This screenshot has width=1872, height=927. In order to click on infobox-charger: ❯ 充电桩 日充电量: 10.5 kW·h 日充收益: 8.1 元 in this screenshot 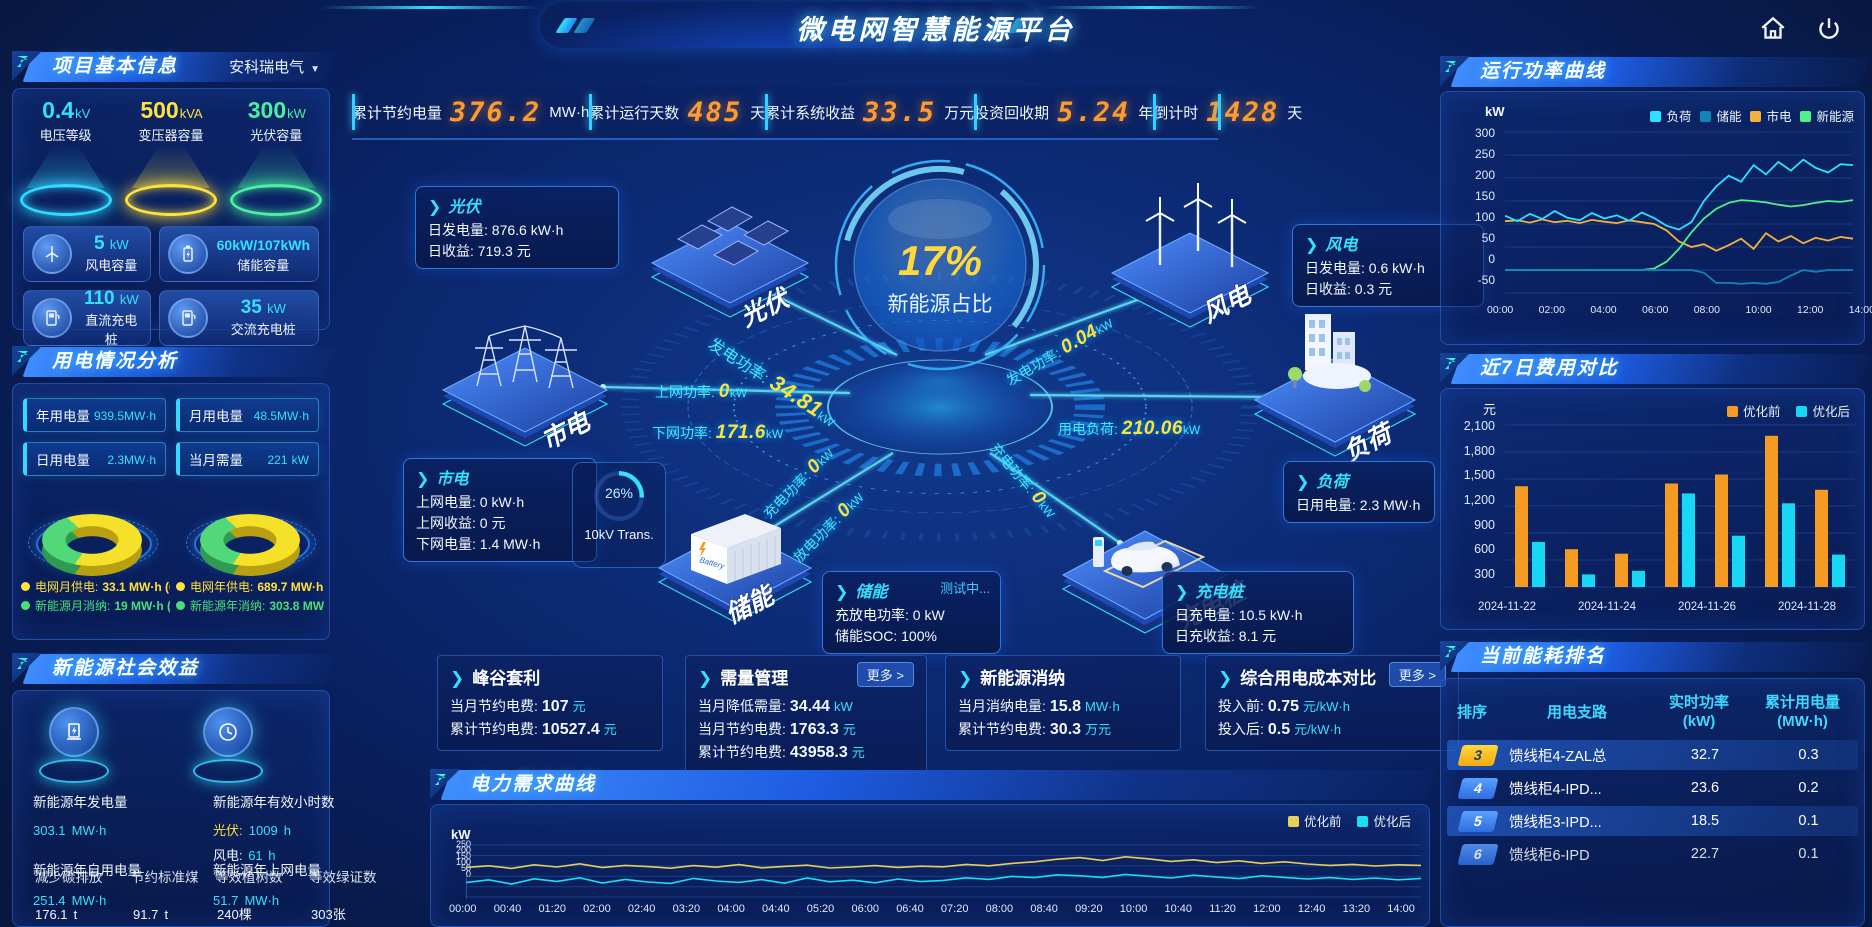, I will do `click(1258, 612)`.